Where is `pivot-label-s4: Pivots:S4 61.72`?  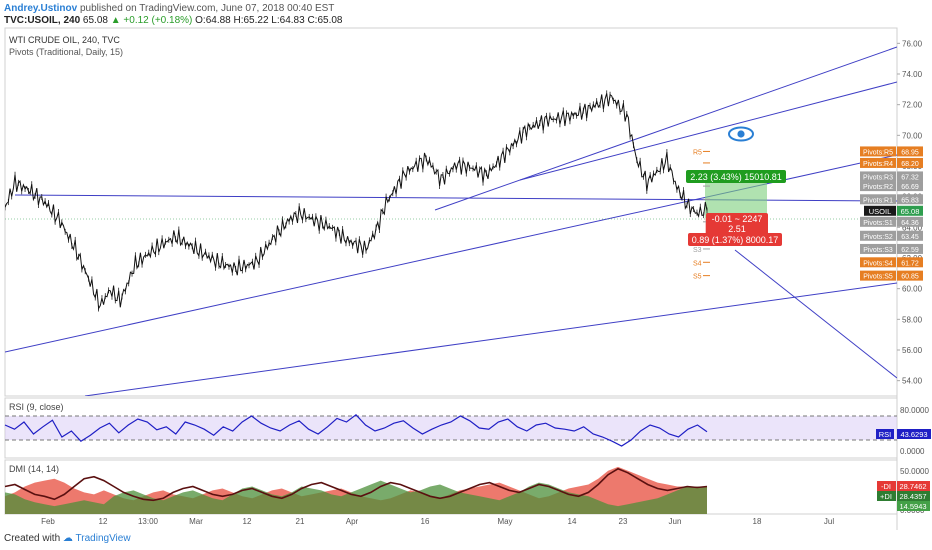
pivot-label-s4: Pivots:S4 61.72 is located at coordinates (891, 262).